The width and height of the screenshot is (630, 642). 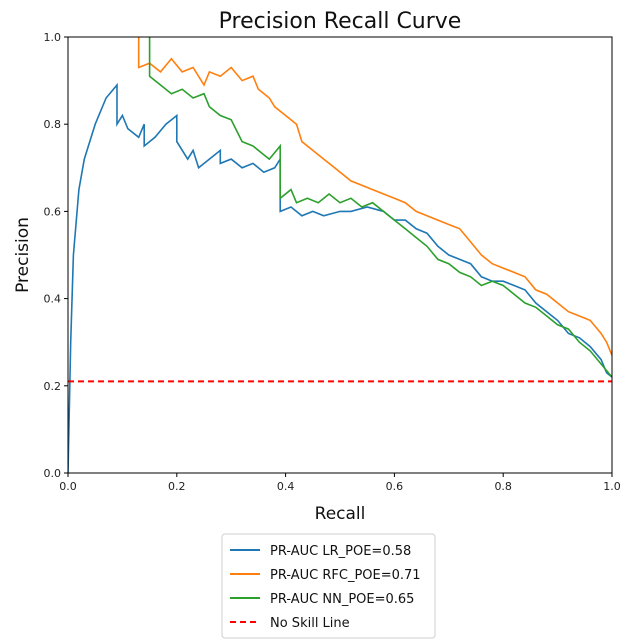 What do you see at coordinates (340, 551) in the screenshot?
I see `legend-label: PR-AUC LR_POE=0.58` at bounding box center [340, 551].